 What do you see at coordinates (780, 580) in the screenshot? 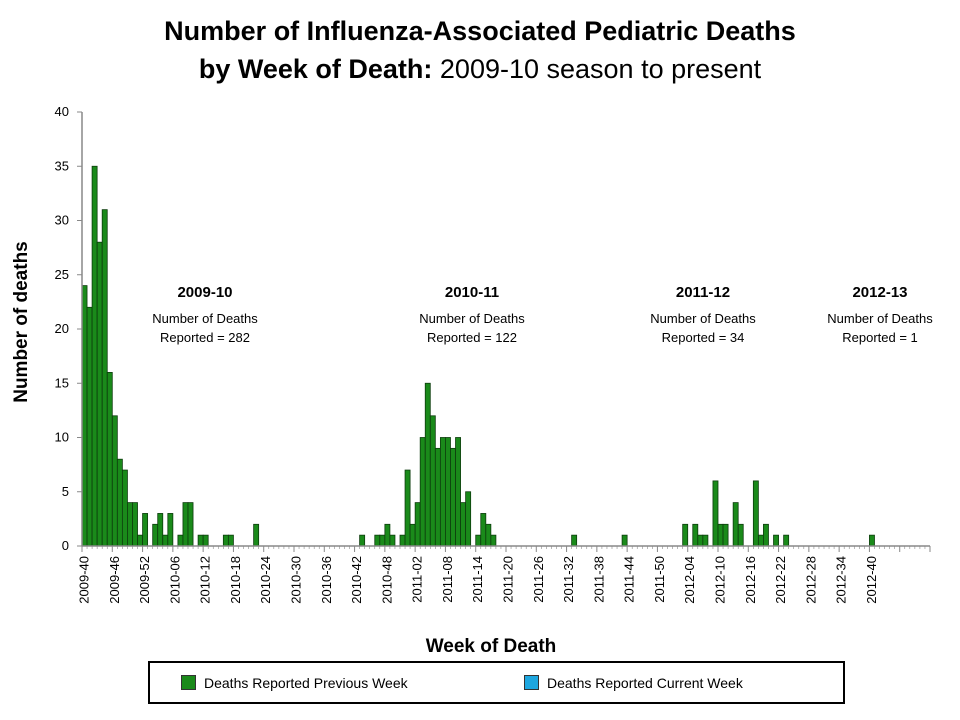
I see `x-tick-label: 2012-22` at bounding box center [780, 580].